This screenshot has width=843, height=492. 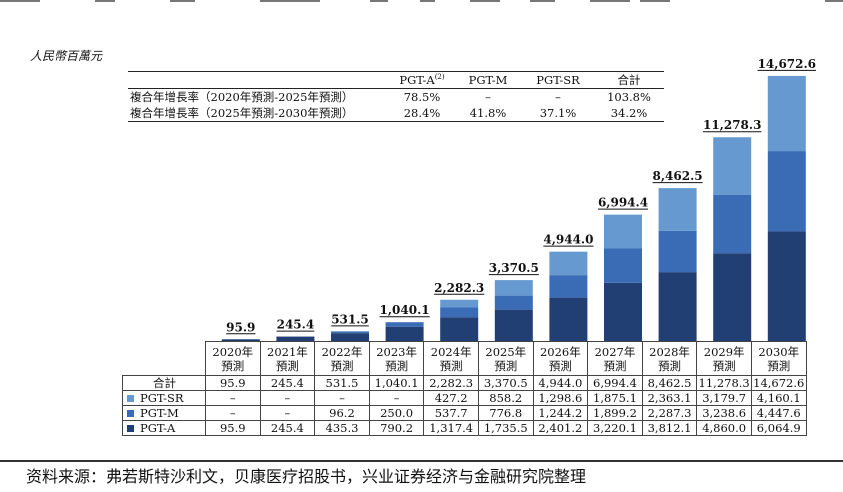 What do you see at coordinates (558, 113) in the screenshot?
I see `cagr-value: 37.1%` at bounding box center [558, 113].